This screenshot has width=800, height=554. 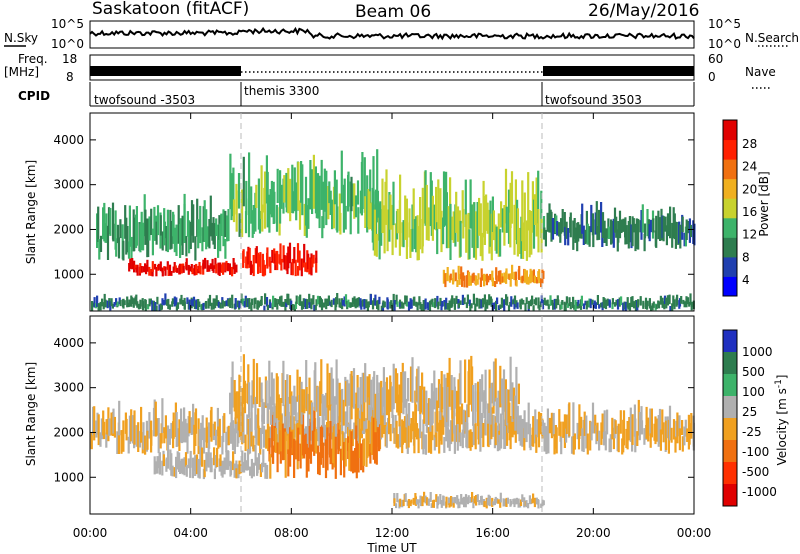 What do you see at coordinates (781, 420) in the screenshot?
I see `velocity-colorbar-label: Velocity [m s-1]` at bounding box center [781, 420].